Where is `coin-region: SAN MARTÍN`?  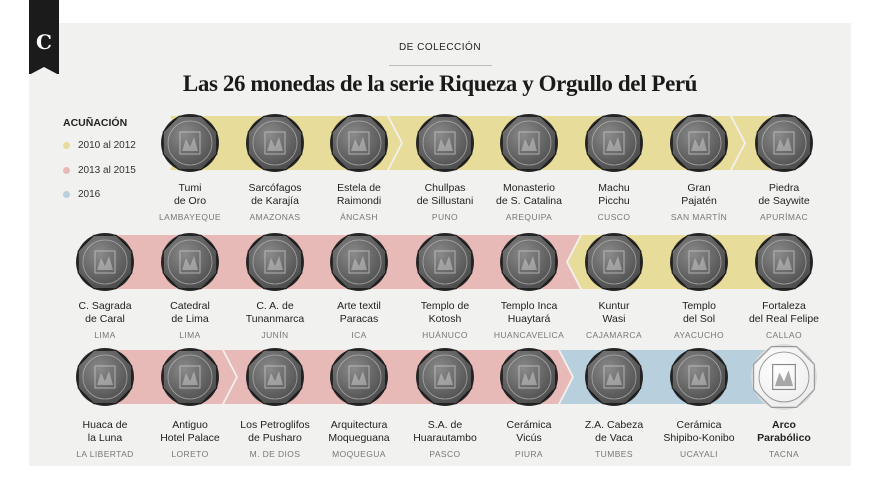
coin-region: SAN MARTÍN is located at coordinates (699, 217).